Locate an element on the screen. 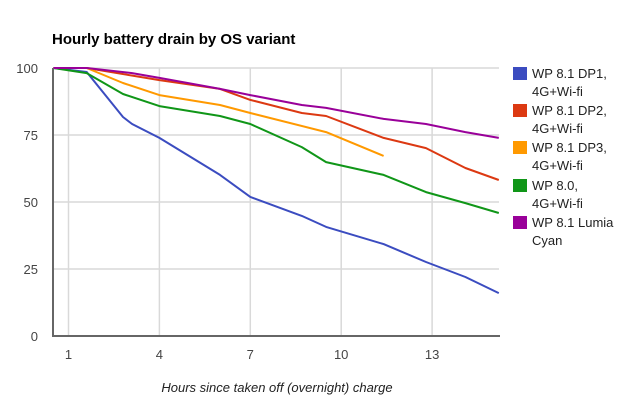 This screenshot has width=620, height=409. x-axis-ticks: 1 4 7 10 13 is located at coordinates (252, 354).